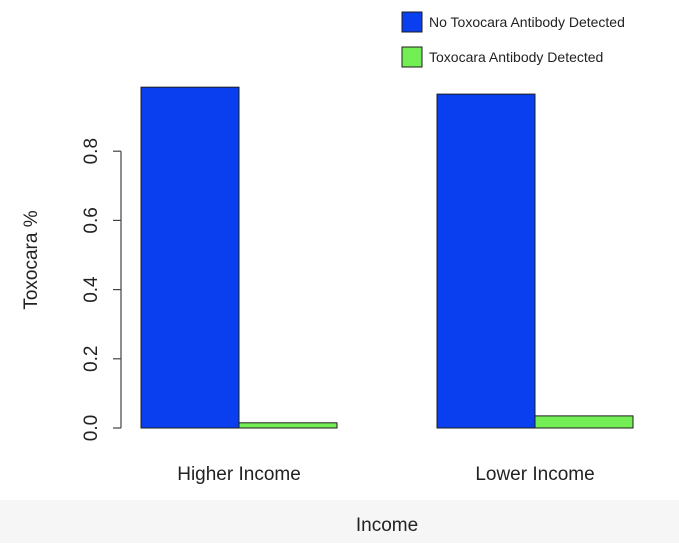 The image size is (679, 548). I want to click on x-category-label: Lower Income, so click(534, 474).